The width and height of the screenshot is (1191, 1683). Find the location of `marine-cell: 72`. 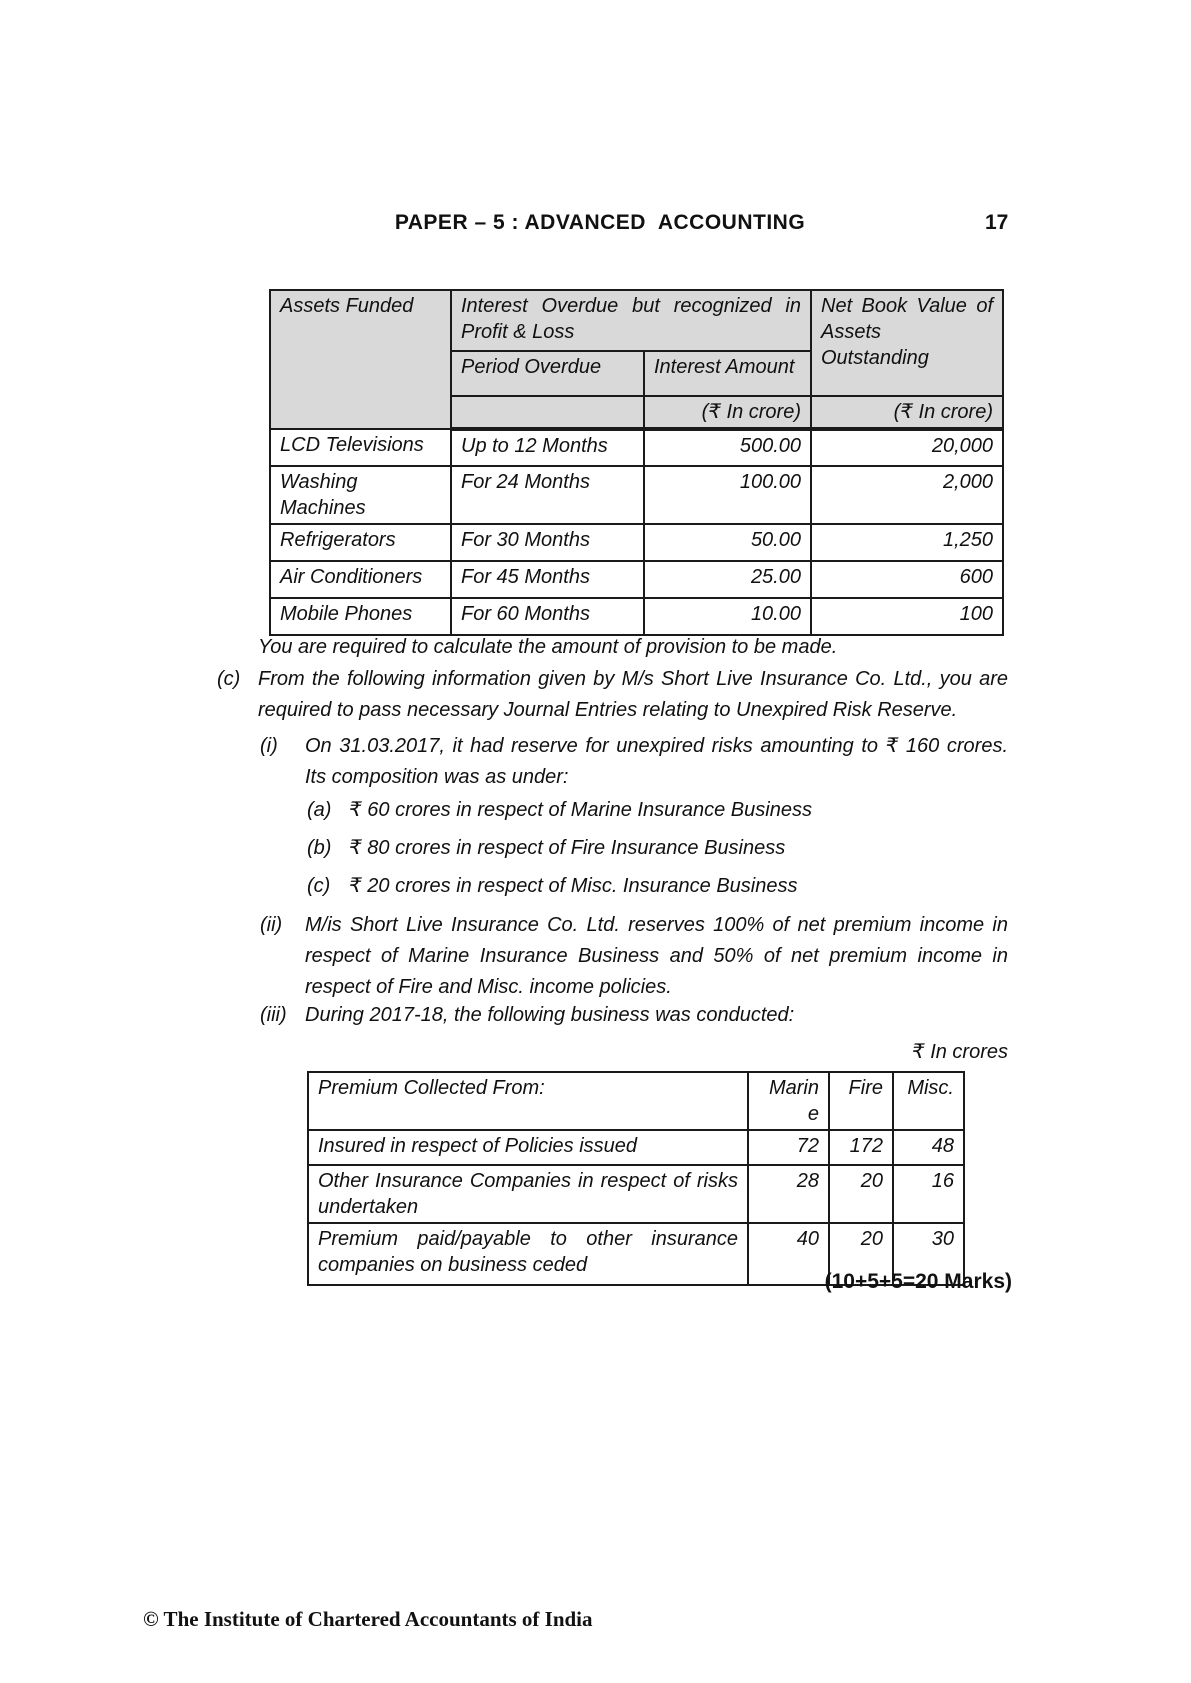

marine-cell: 72 is located at coordinates (788, 1147).